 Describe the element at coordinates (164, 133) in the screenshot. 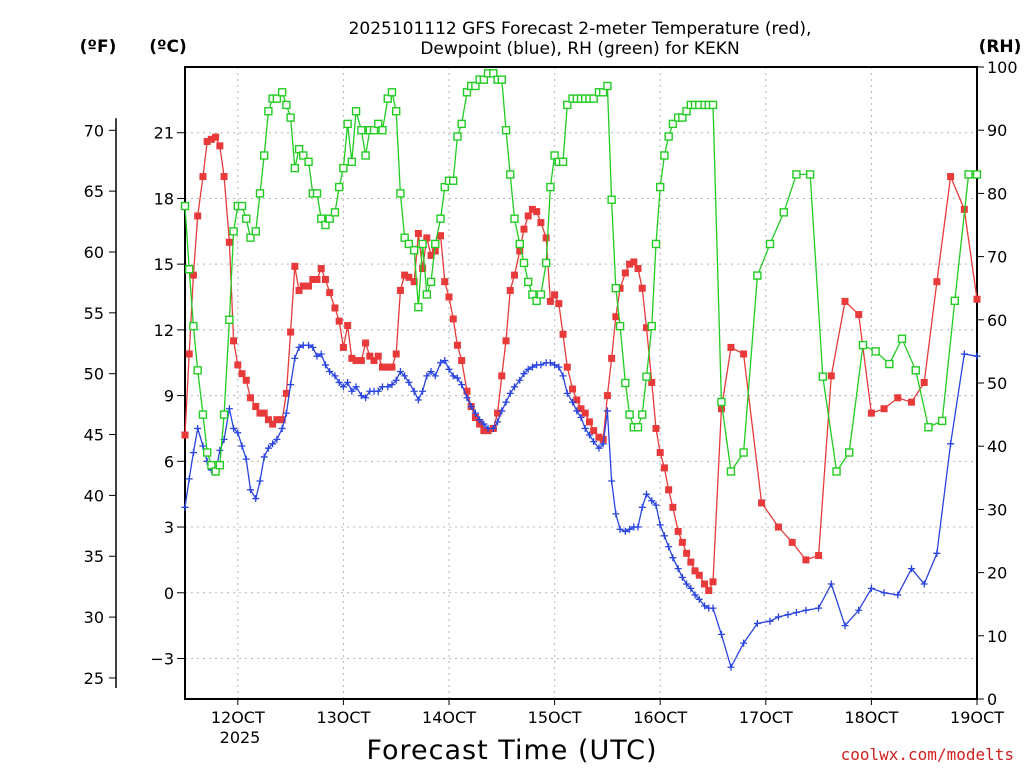

I see `celsius-tick-label: 21` at that location.